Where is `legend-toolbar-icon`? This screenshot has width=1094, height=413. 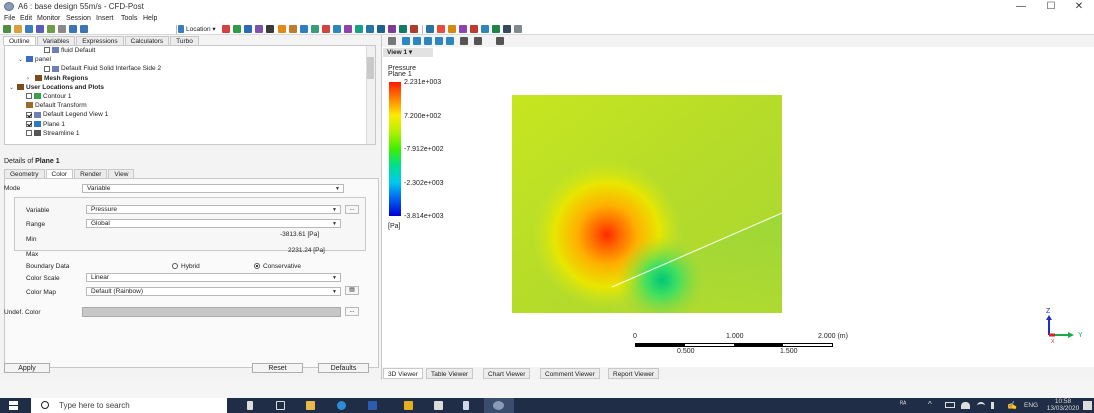 legend-toolbar-icon is located at coordinates (304, 29).